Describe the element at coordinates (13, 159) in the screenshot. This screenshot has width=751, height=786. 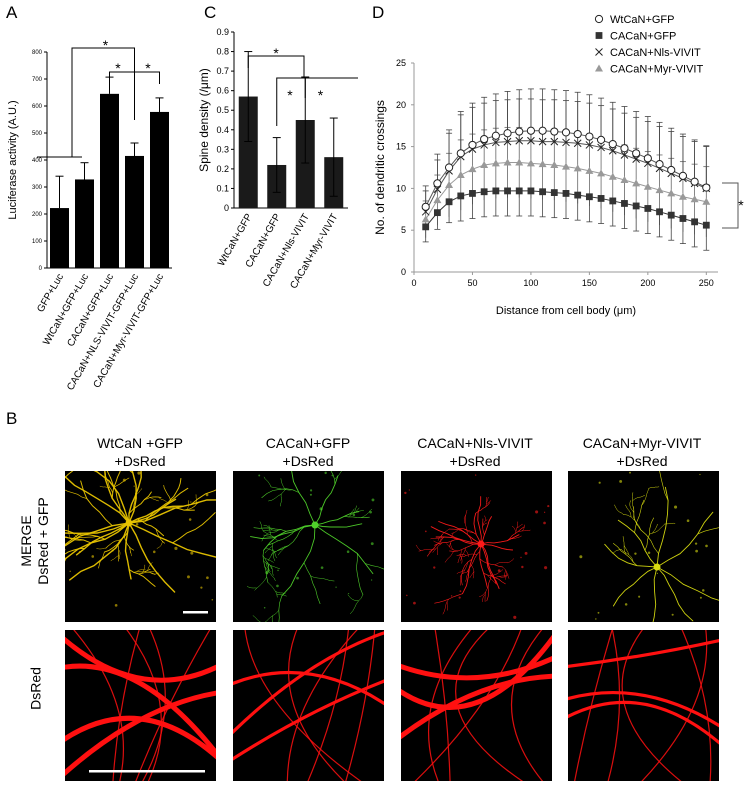
I see `a-y-axis-label: Luciferase activity (A.U.)` at that location.